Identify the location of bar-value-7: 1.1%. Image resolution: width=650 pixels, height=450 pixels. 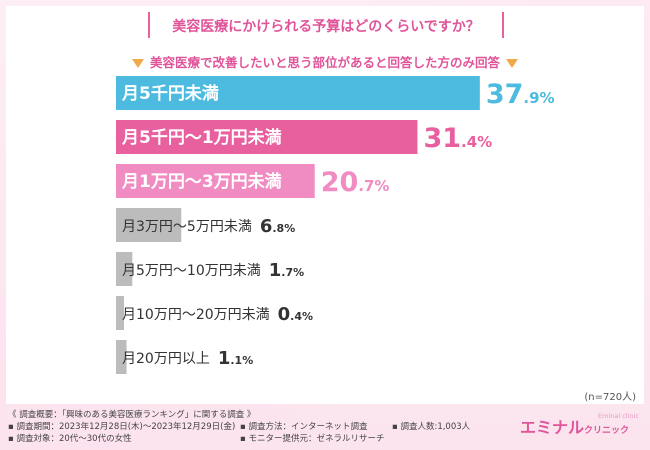
(235, 358).